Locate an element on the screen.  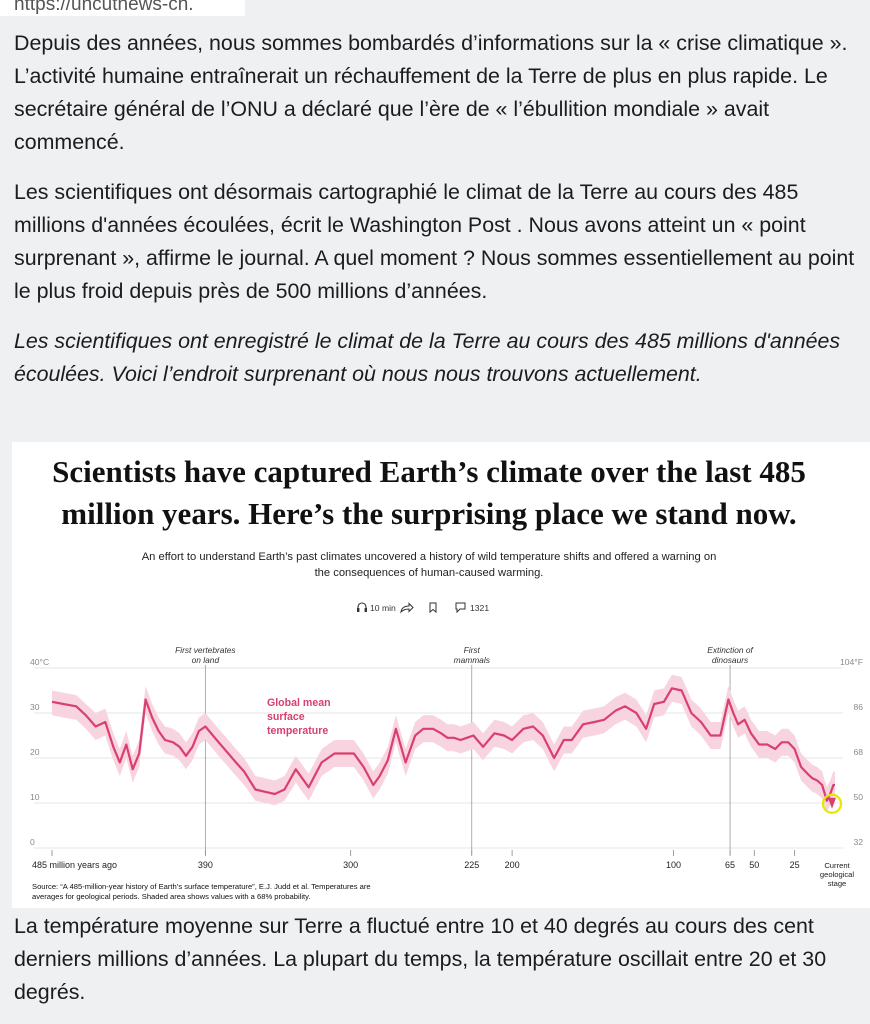
y-tick-label-right: 104°F is located at coordinates (851, 662).